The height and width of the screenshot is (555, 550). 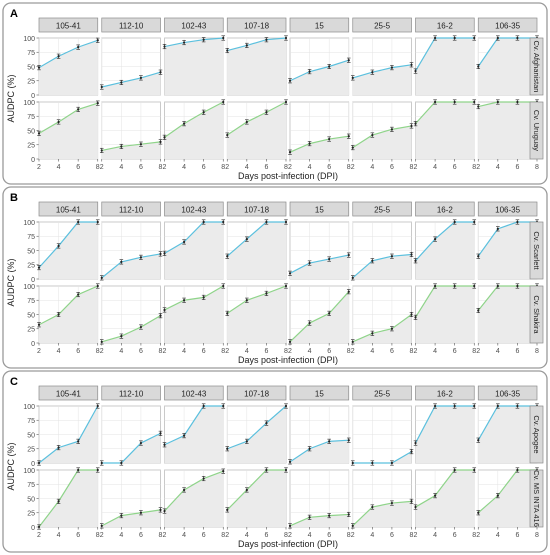 I want to click on y-tick-label: 75, so click(x=31, y=301).